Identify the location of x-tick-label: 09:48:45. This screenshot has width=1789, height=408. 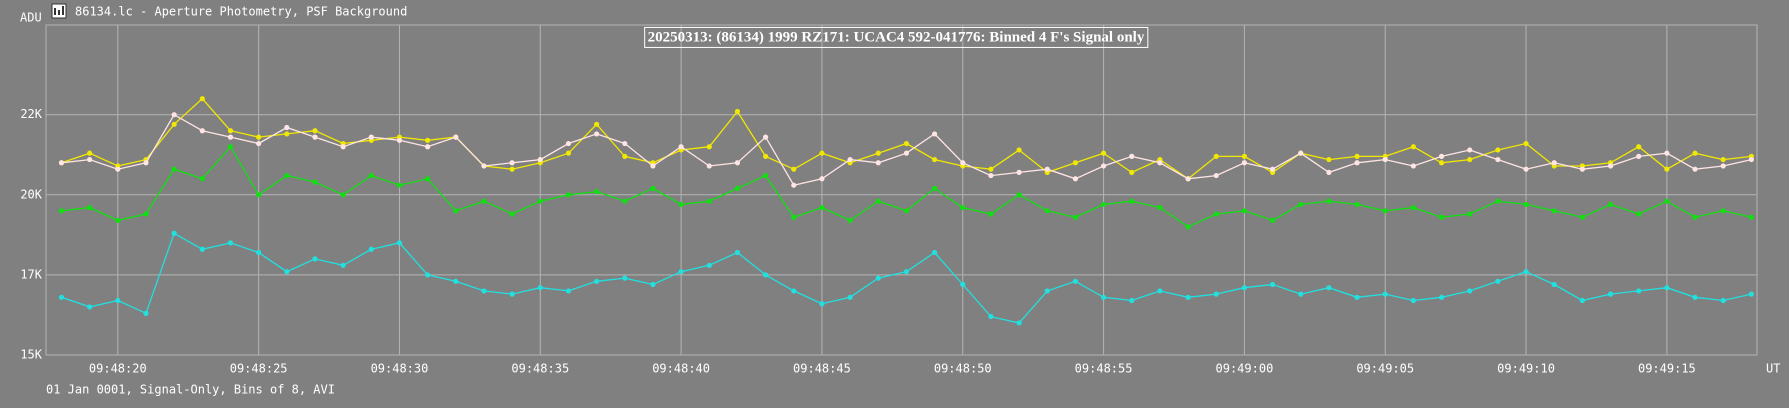
(822, 369).